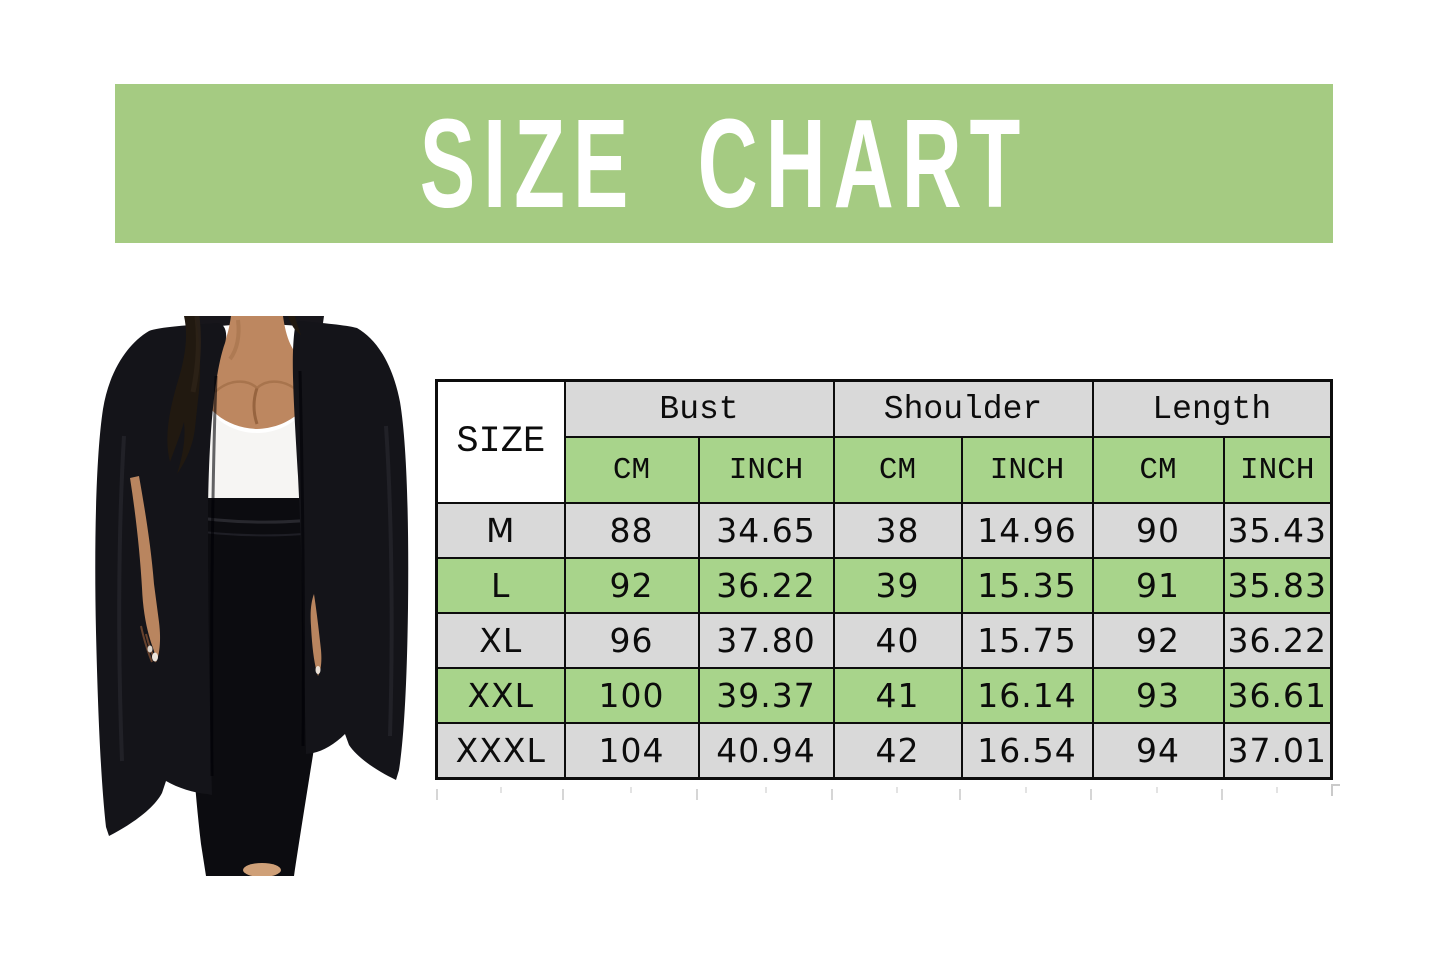  I want to click on cell-shoulder-inch: 14.96, so click(1027, 530).